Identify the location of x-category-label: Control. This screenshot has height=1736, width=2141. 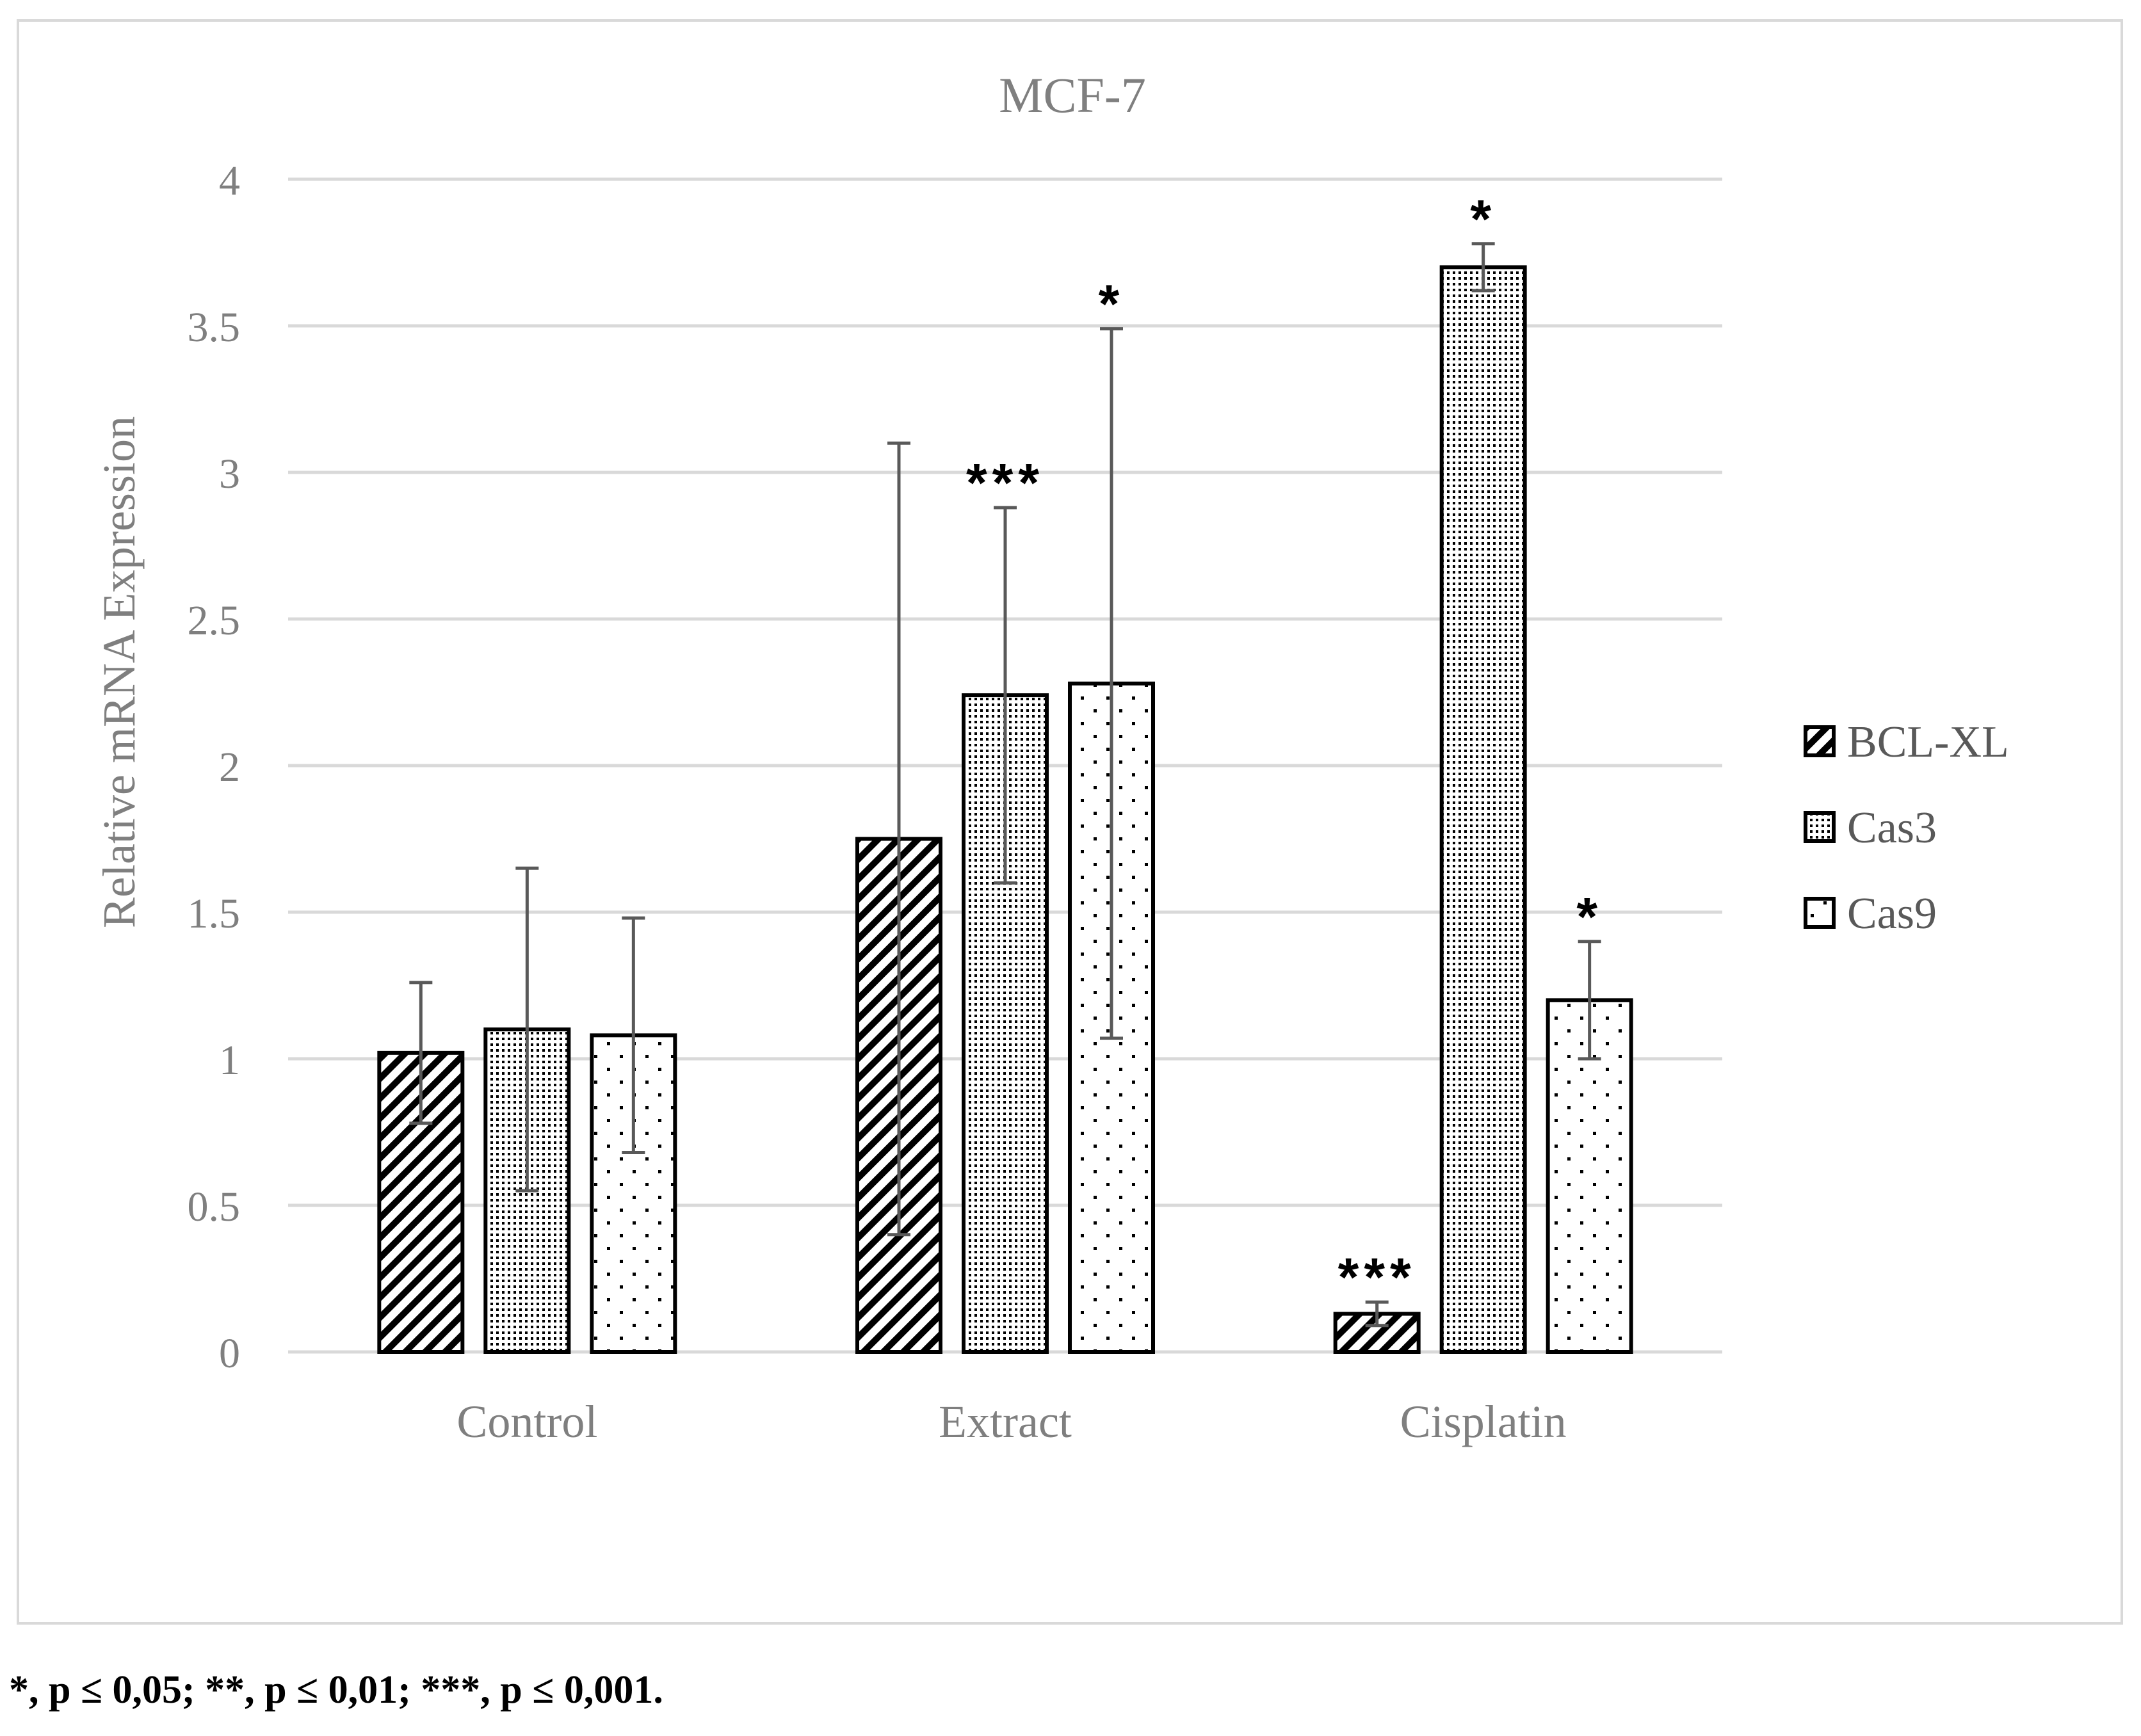
(526, 1422).